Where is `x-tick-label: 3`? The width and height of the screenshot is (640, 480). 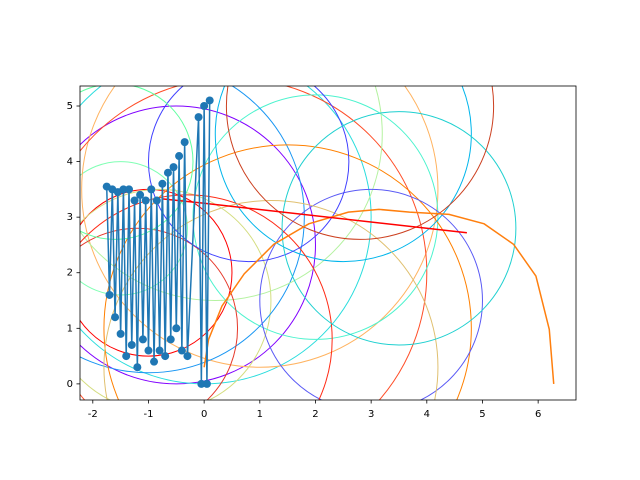
x-tick-label: 3 is located at coordinates (371, 414).